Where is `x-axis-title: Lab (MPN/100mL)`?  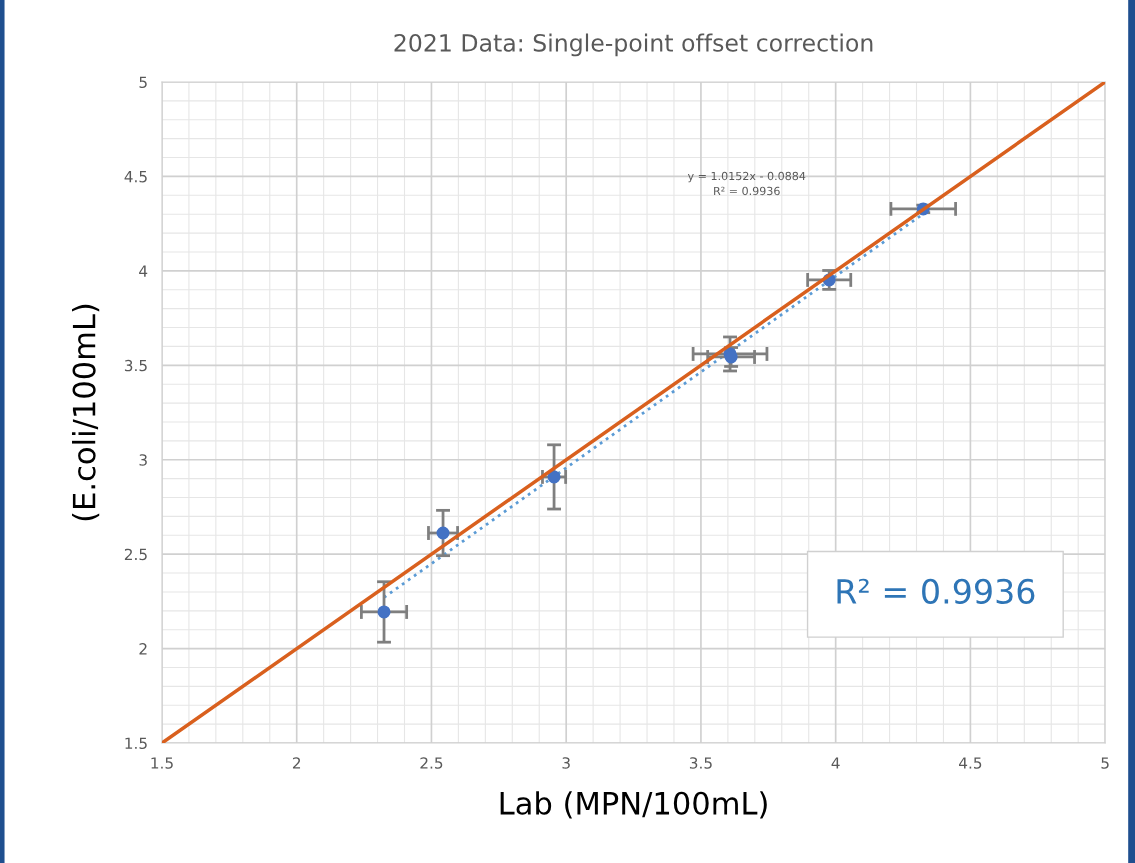
x-axis-title: Lab (MPN/100mL) is located at coordinates (633, 805).